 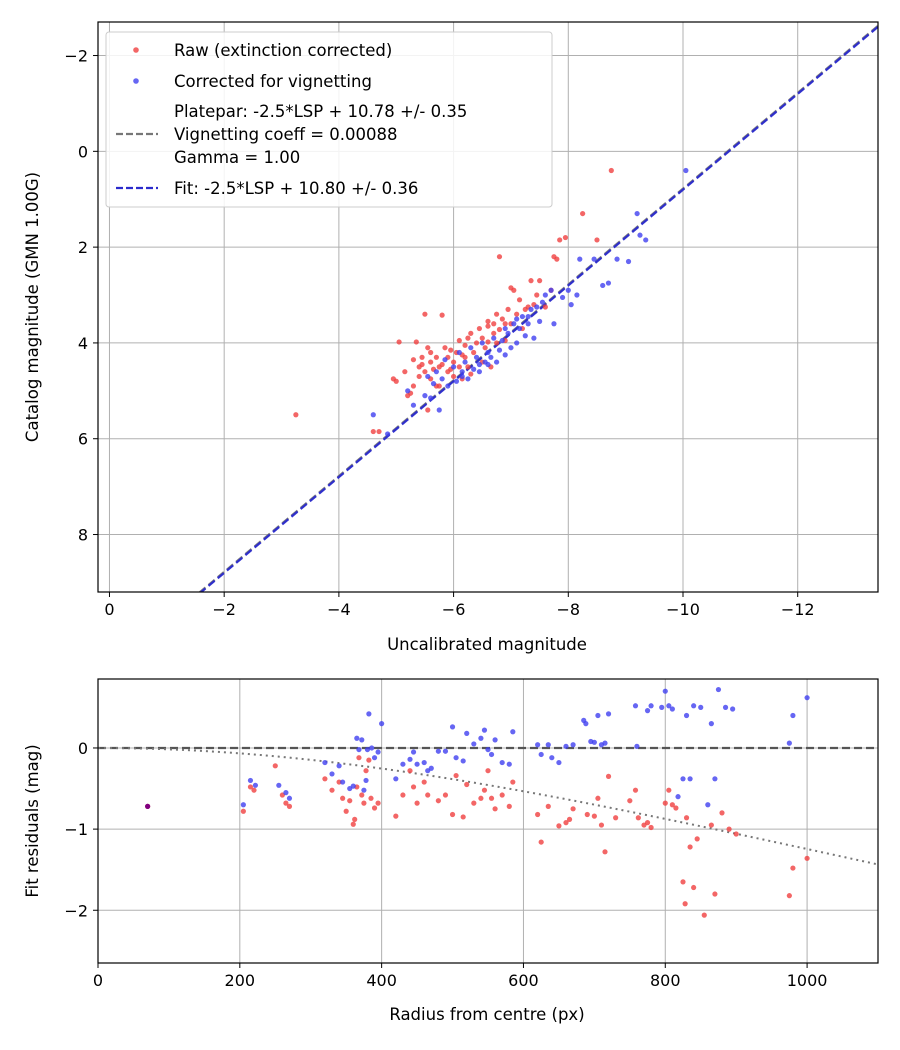 I want to click on bottom-xtick-label: 1000, so click(x=807, y=980).